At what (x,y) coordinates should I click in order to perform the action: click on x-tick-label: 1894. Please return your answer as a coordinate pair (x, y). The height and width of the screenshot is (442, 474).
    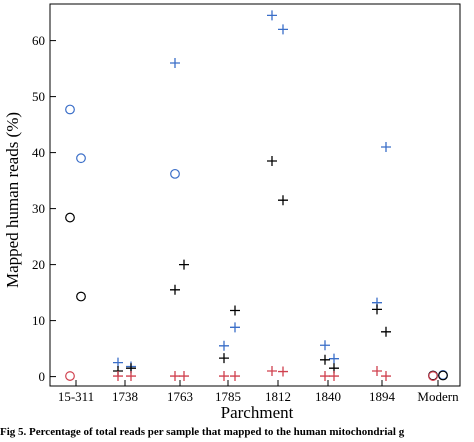
    Looking at the image, I should click on (382, 396).